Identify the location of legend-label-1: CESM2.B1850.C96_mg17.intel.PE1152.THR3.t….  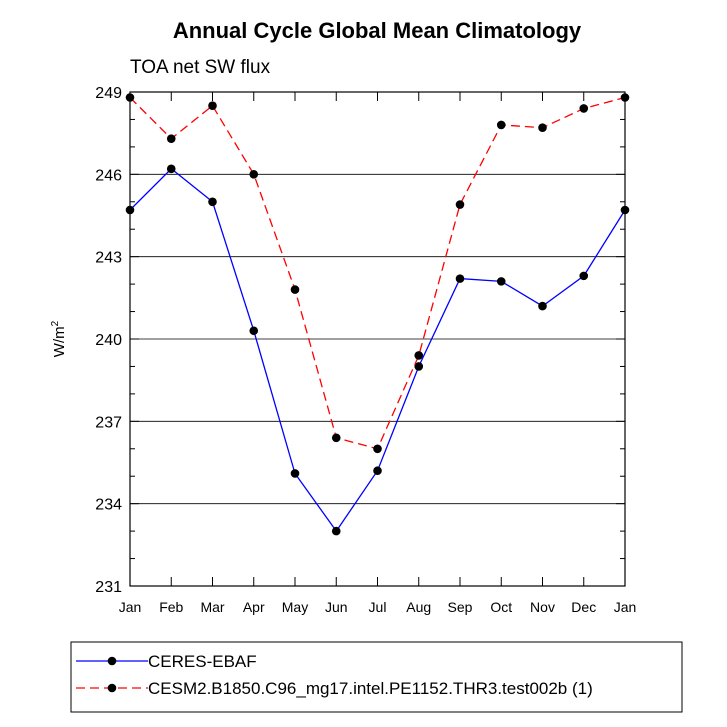
(370, 688).